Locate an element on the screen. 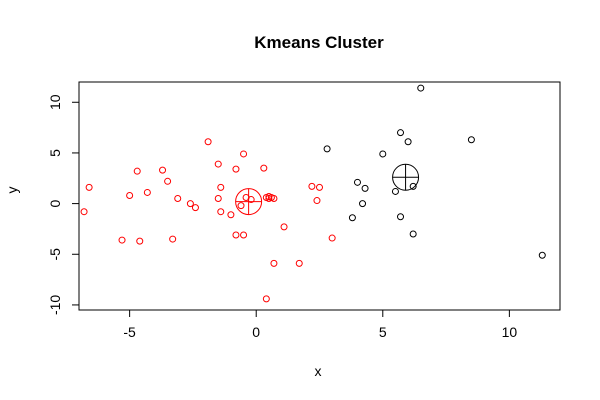 The width and height of the screenshot is (600, 400). y-tick-label: 5 is located at coordinates (55, 153).